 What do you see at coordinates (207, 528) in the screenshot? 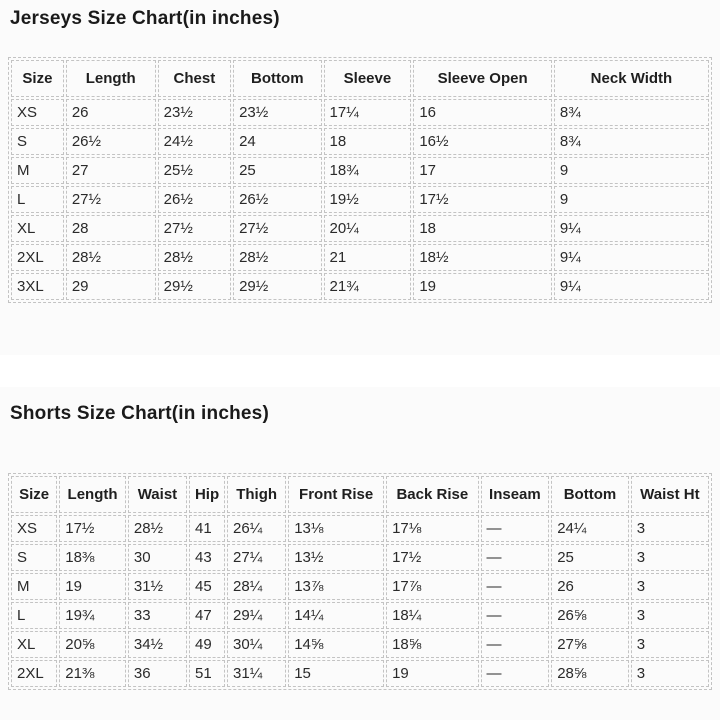
I see `value-cell: 41` at bounding box center [207, 528].